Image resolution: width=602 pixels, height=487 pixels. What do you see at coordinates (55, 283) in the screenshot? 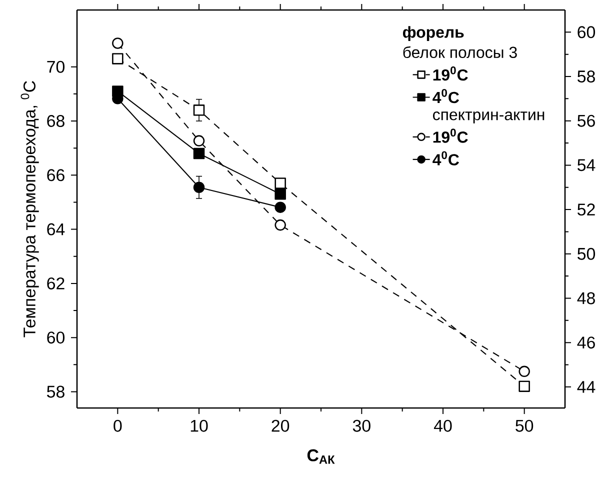
I see `y-tick-label: 62` at bounding box center [55, 283].